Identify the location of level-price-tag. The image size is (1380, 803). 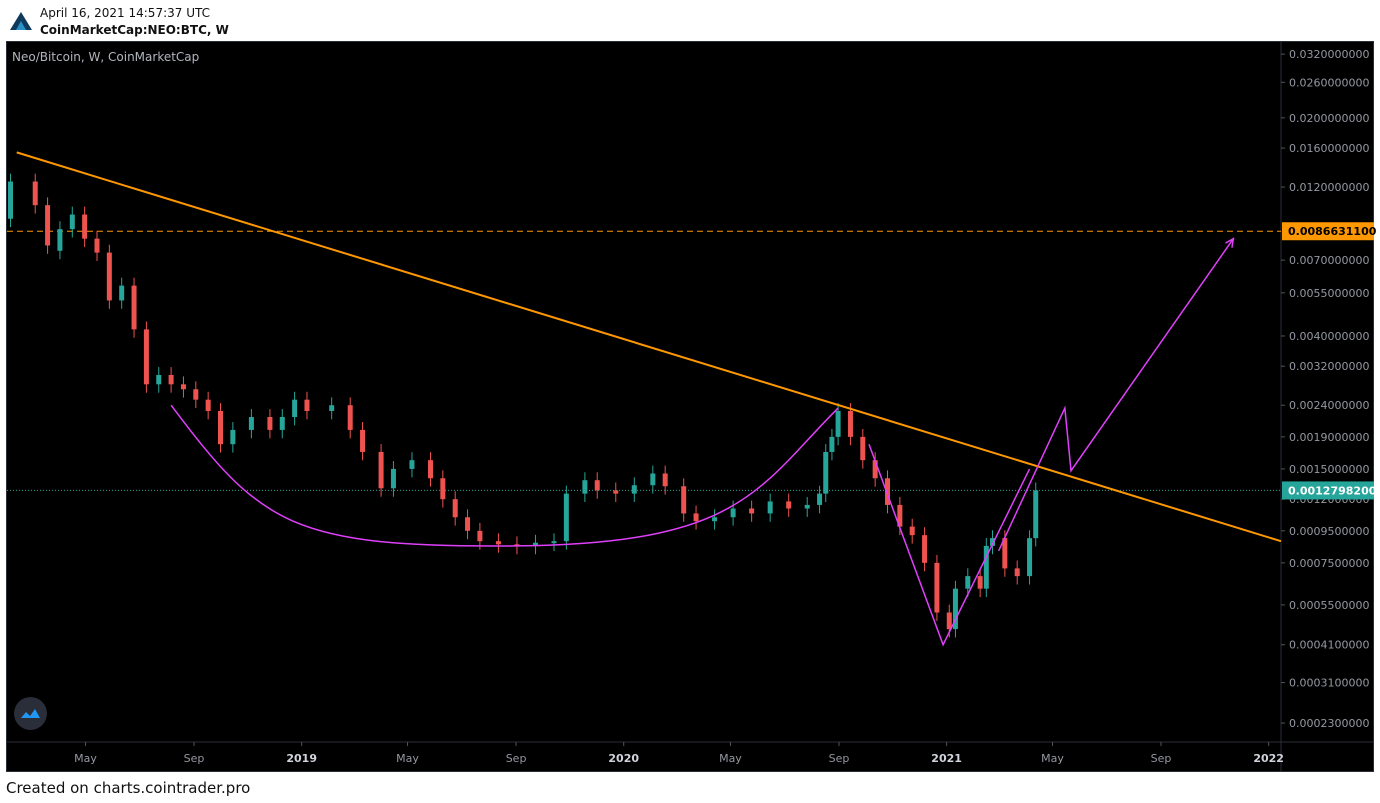
(1328, 231).